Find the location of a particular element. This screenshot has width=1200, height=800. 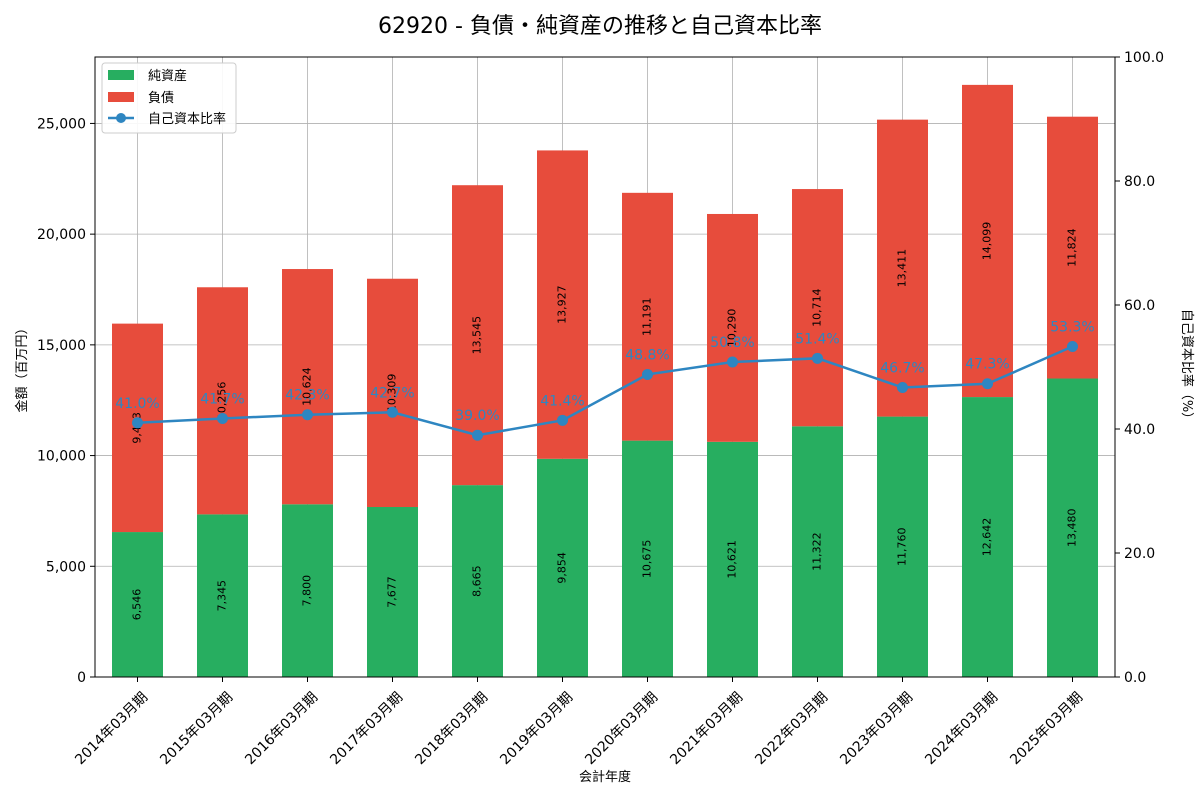

ratio-line is located at coordinates (605, 391).